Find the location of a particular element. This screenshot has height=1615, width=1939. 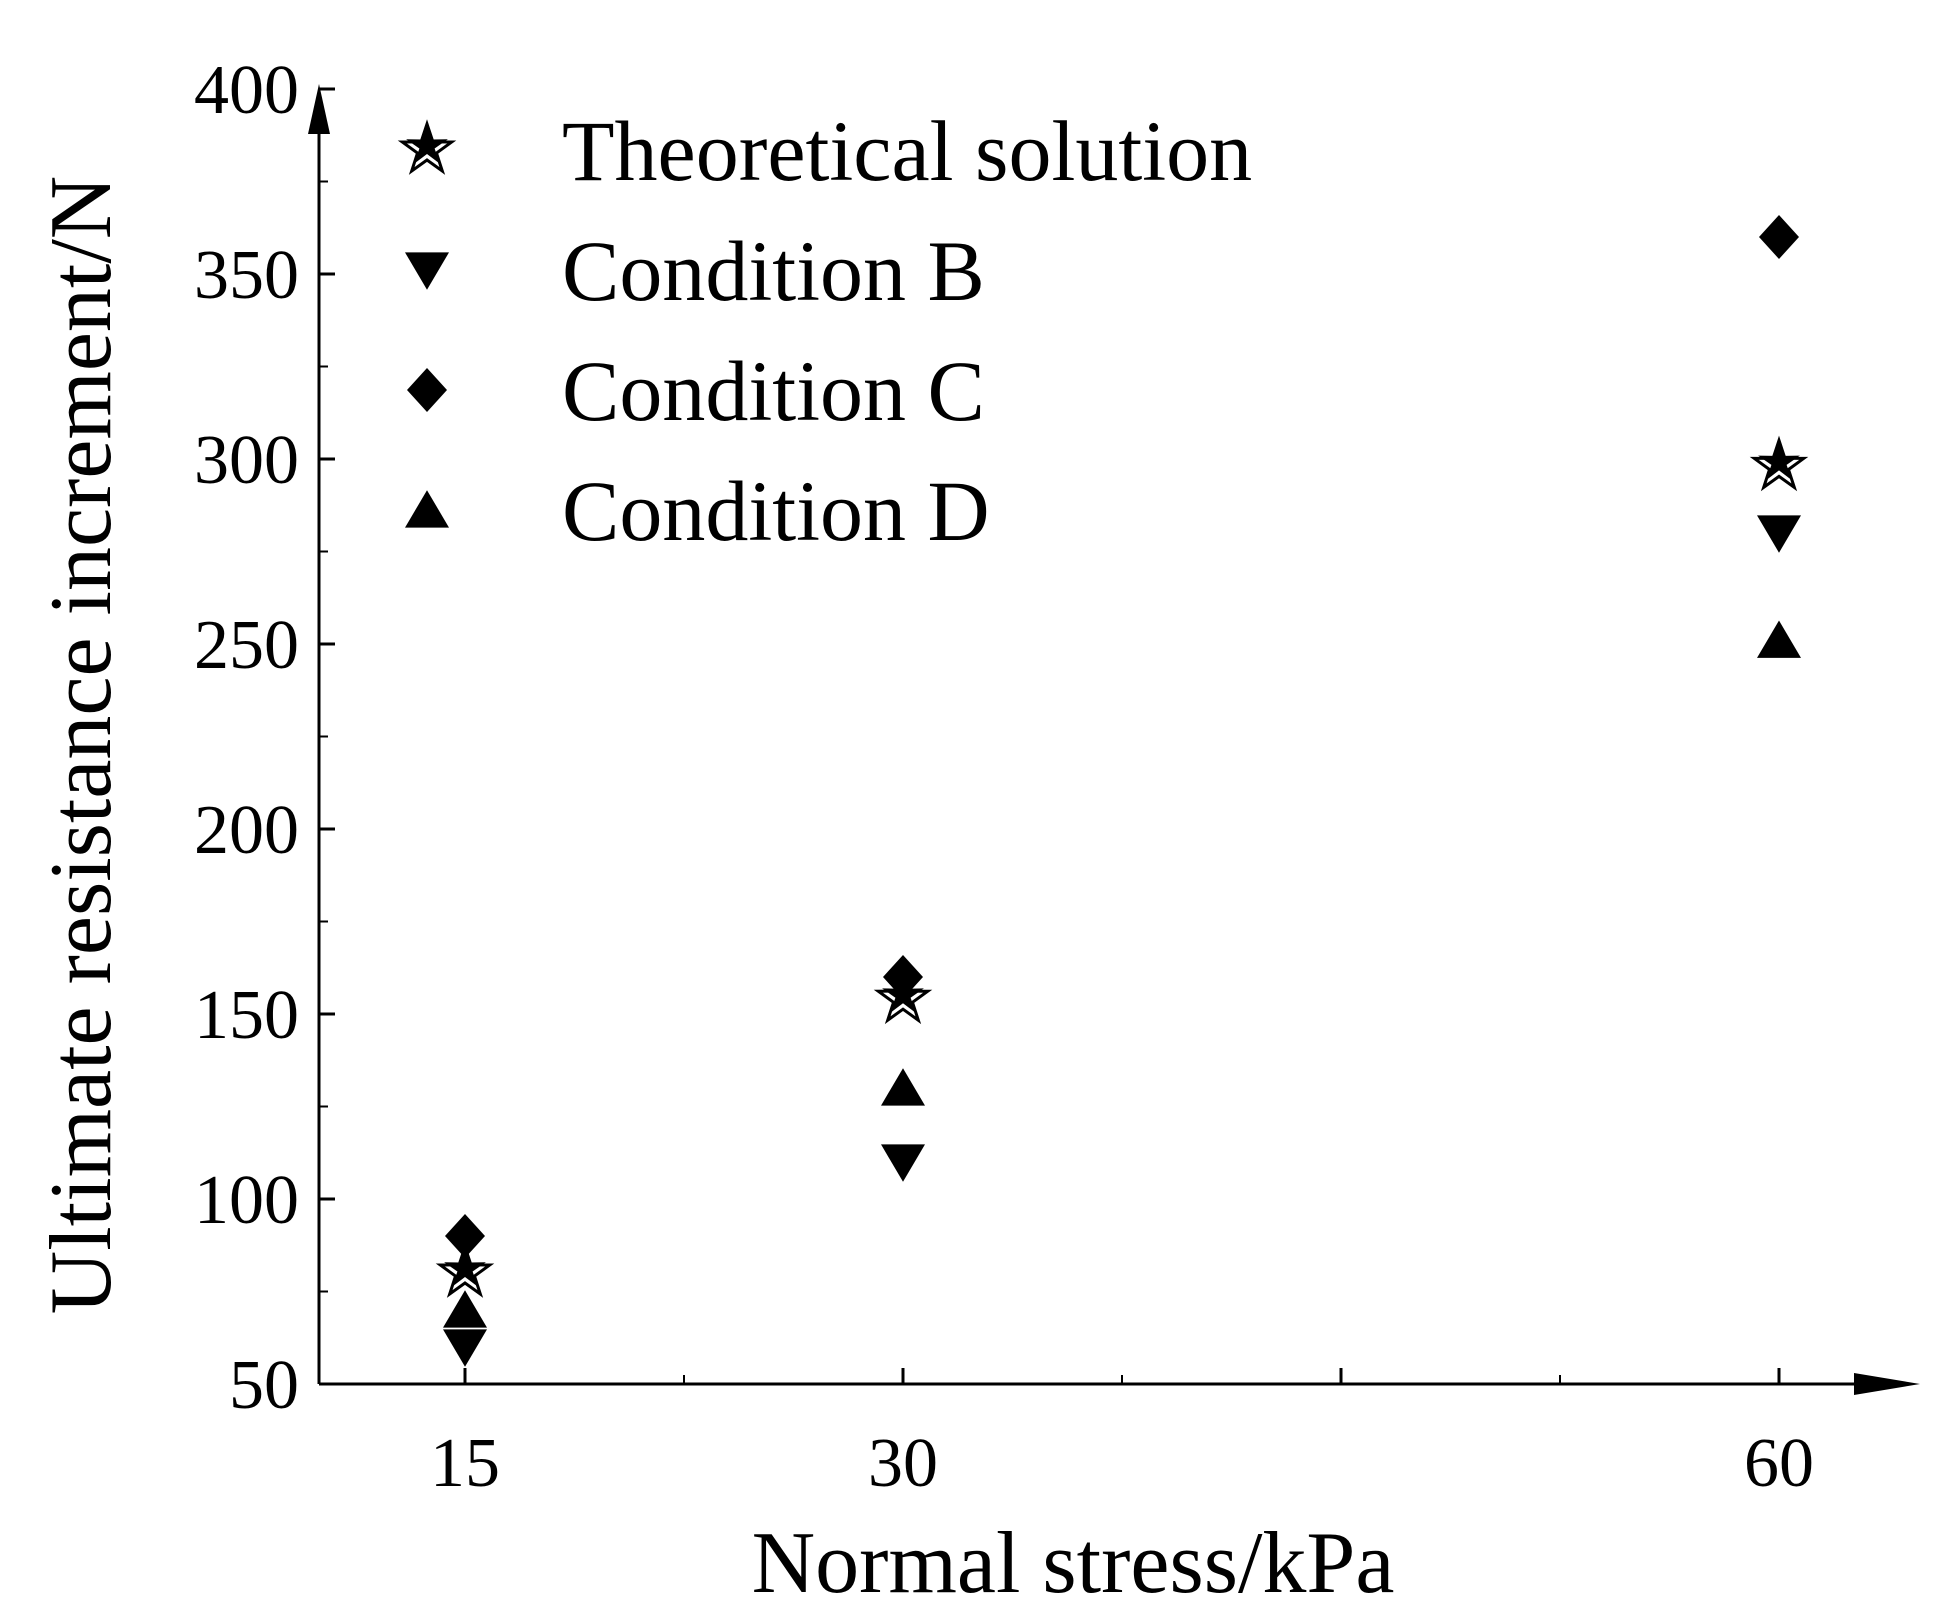

x-tick-label: 15 is located at coordinates (465, 1463).